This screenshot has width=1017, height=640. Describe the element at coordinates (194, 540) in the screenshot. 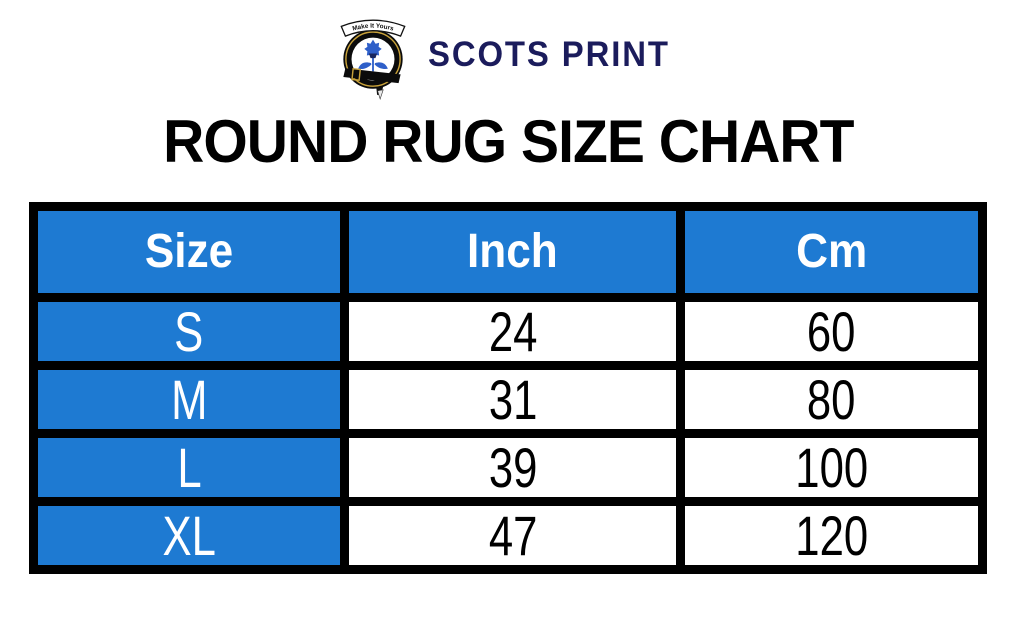

I see `size-cell: XL` at that location.